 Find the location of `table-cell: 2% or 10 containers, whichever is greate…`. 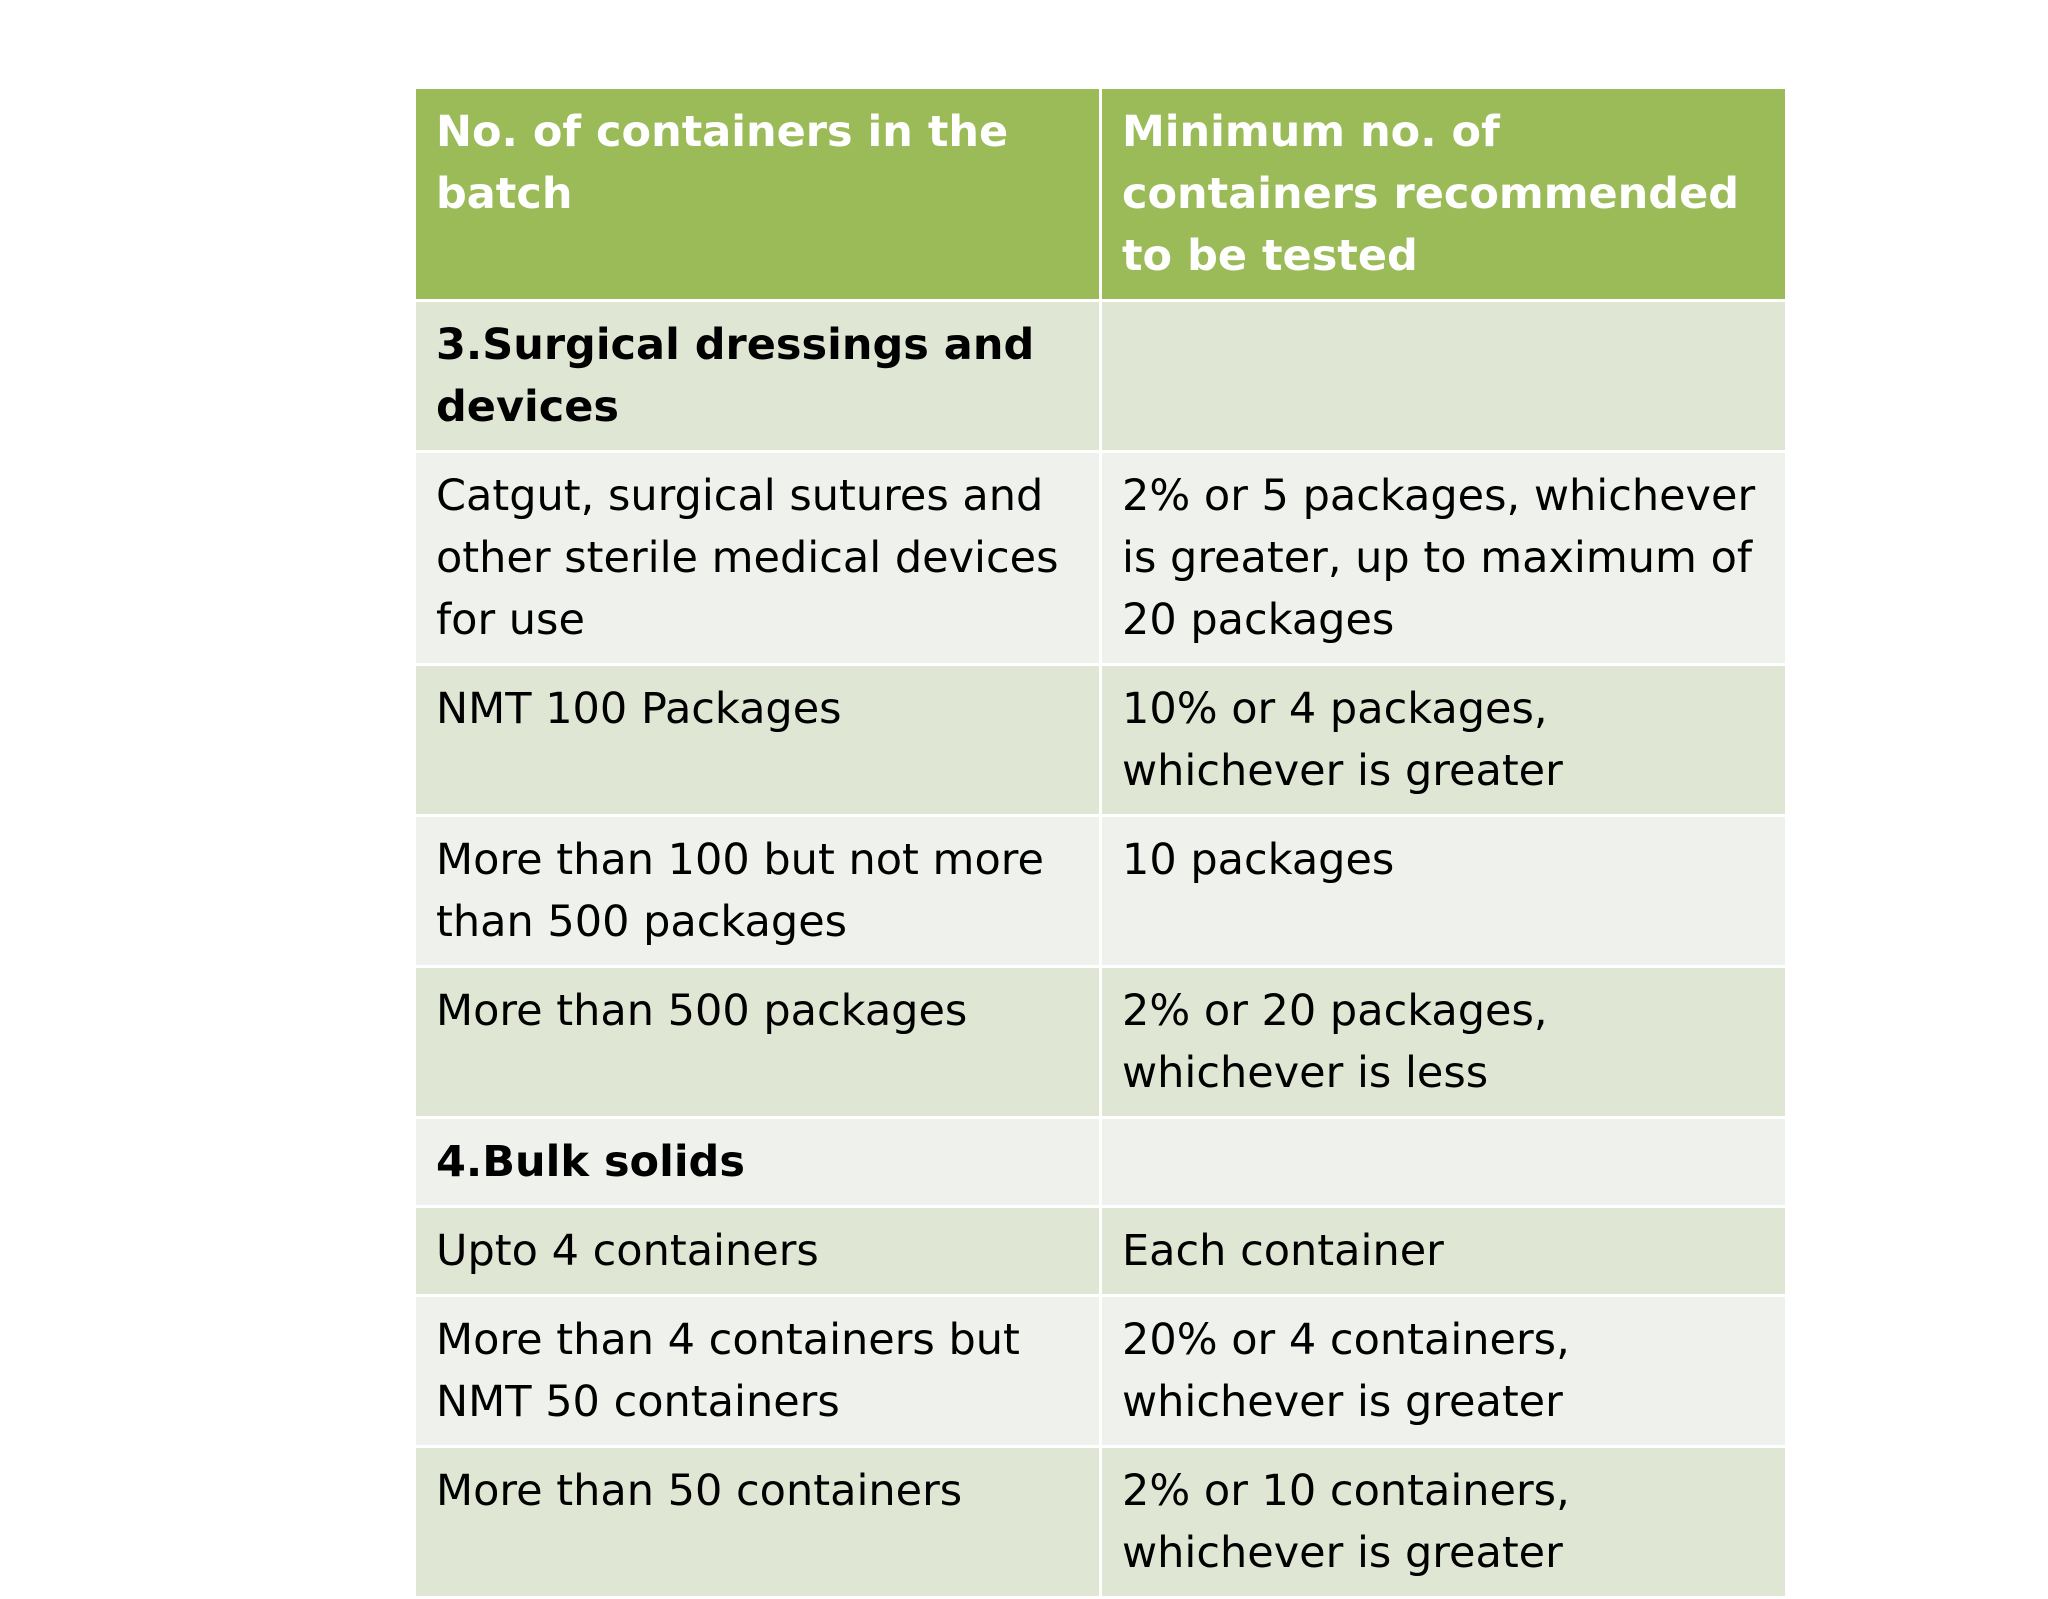

table-cell: 2% or 10 containers, whichever is greate… is located at coordinates (1443, 1522).